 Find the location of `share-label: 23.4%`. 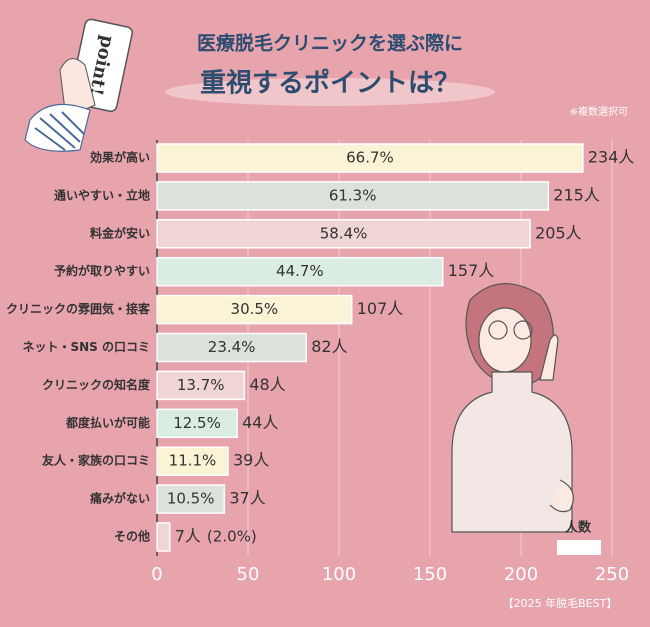

share-label: 23.4% is located at coordinates (232, 347).